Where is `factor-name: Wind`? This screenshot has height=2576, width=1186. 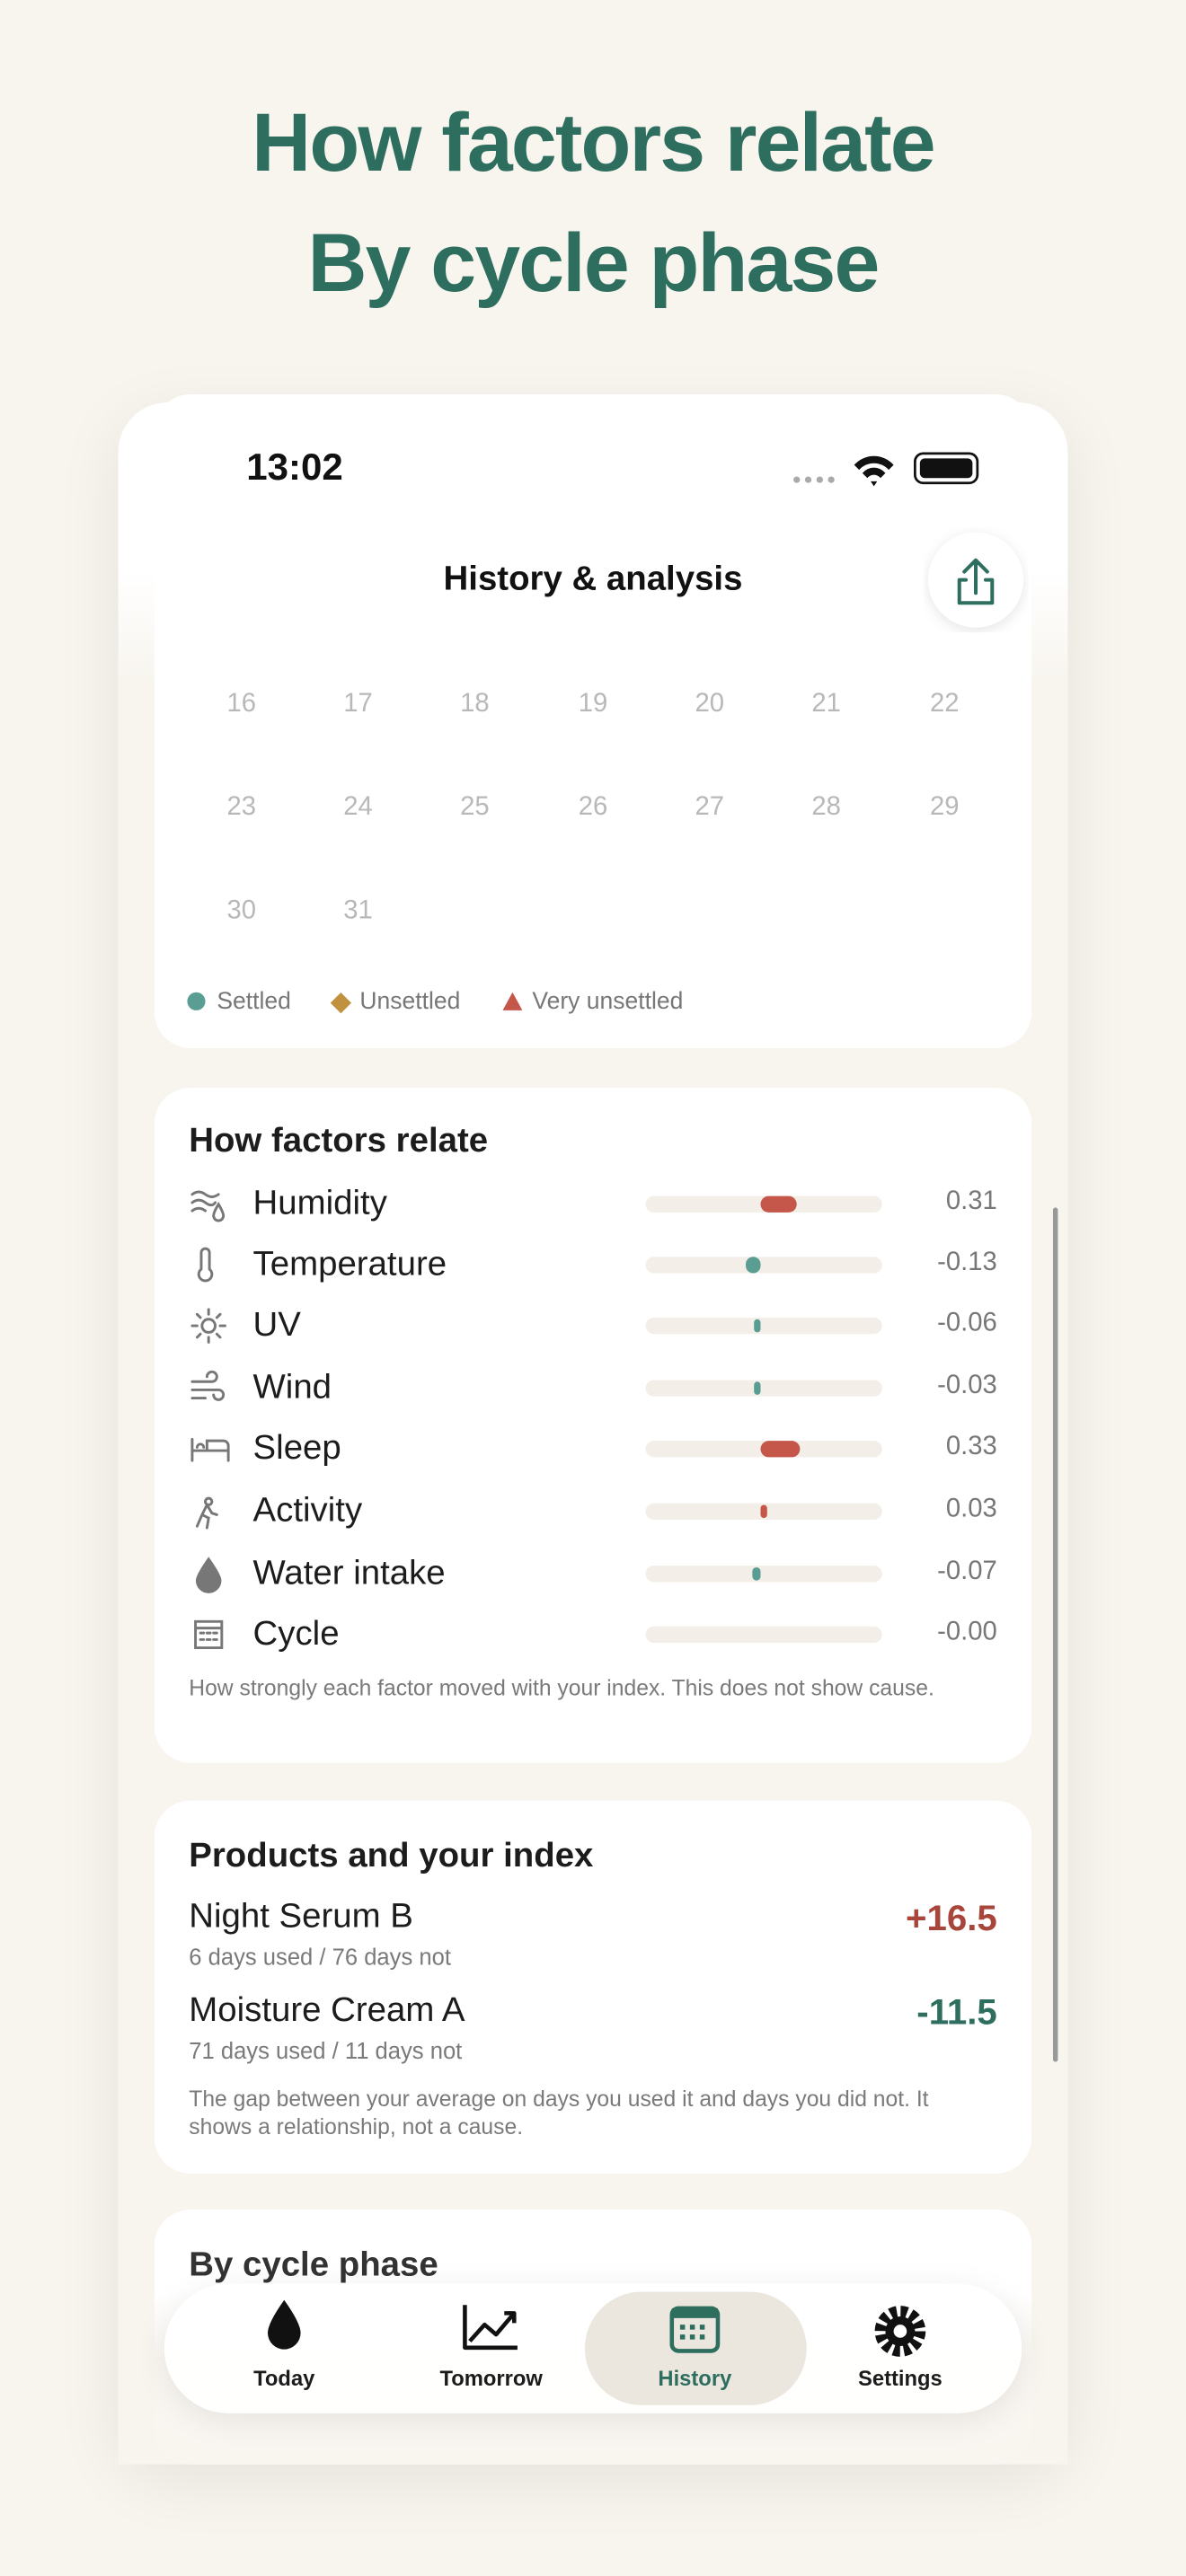
factor-name: Wind is located at coordinates (292, 1387).